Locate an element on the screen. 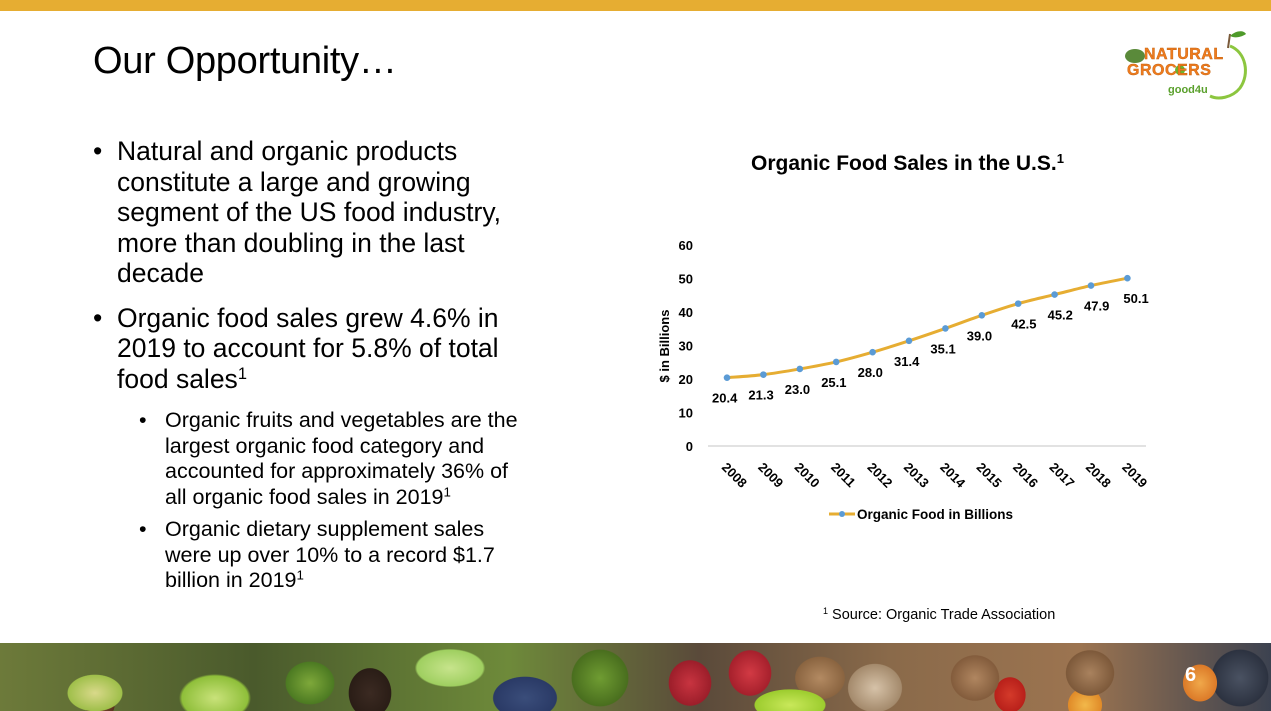 The width and height of the screenshot is (1271, 711). source-footnote: 1 Source: Organic Trade Association is located at coordinates (939, 615).